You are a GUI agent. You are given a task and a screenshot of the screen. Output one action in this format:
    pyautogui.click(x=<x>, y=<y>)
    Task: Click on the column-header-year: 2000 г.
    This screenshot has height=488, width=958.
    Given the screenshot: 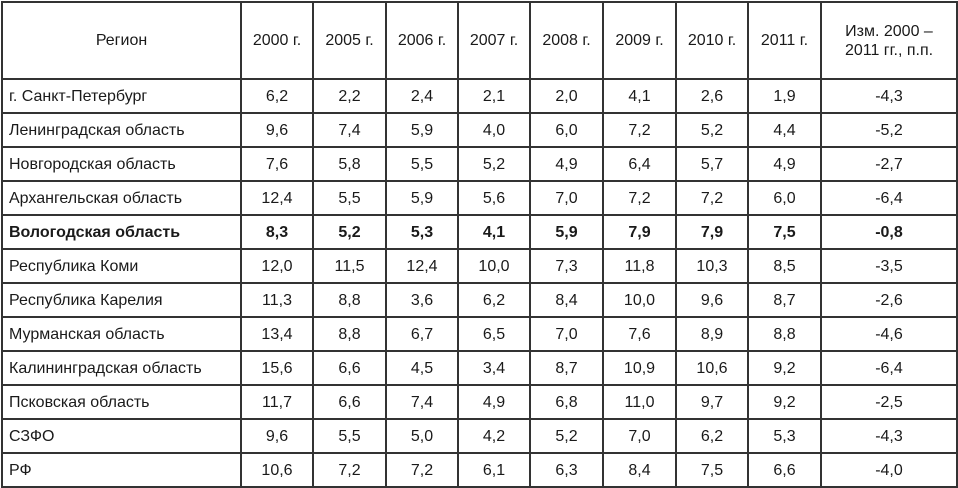 What is the action you would take?
    pyautogui.click(x=277, y=40)
    